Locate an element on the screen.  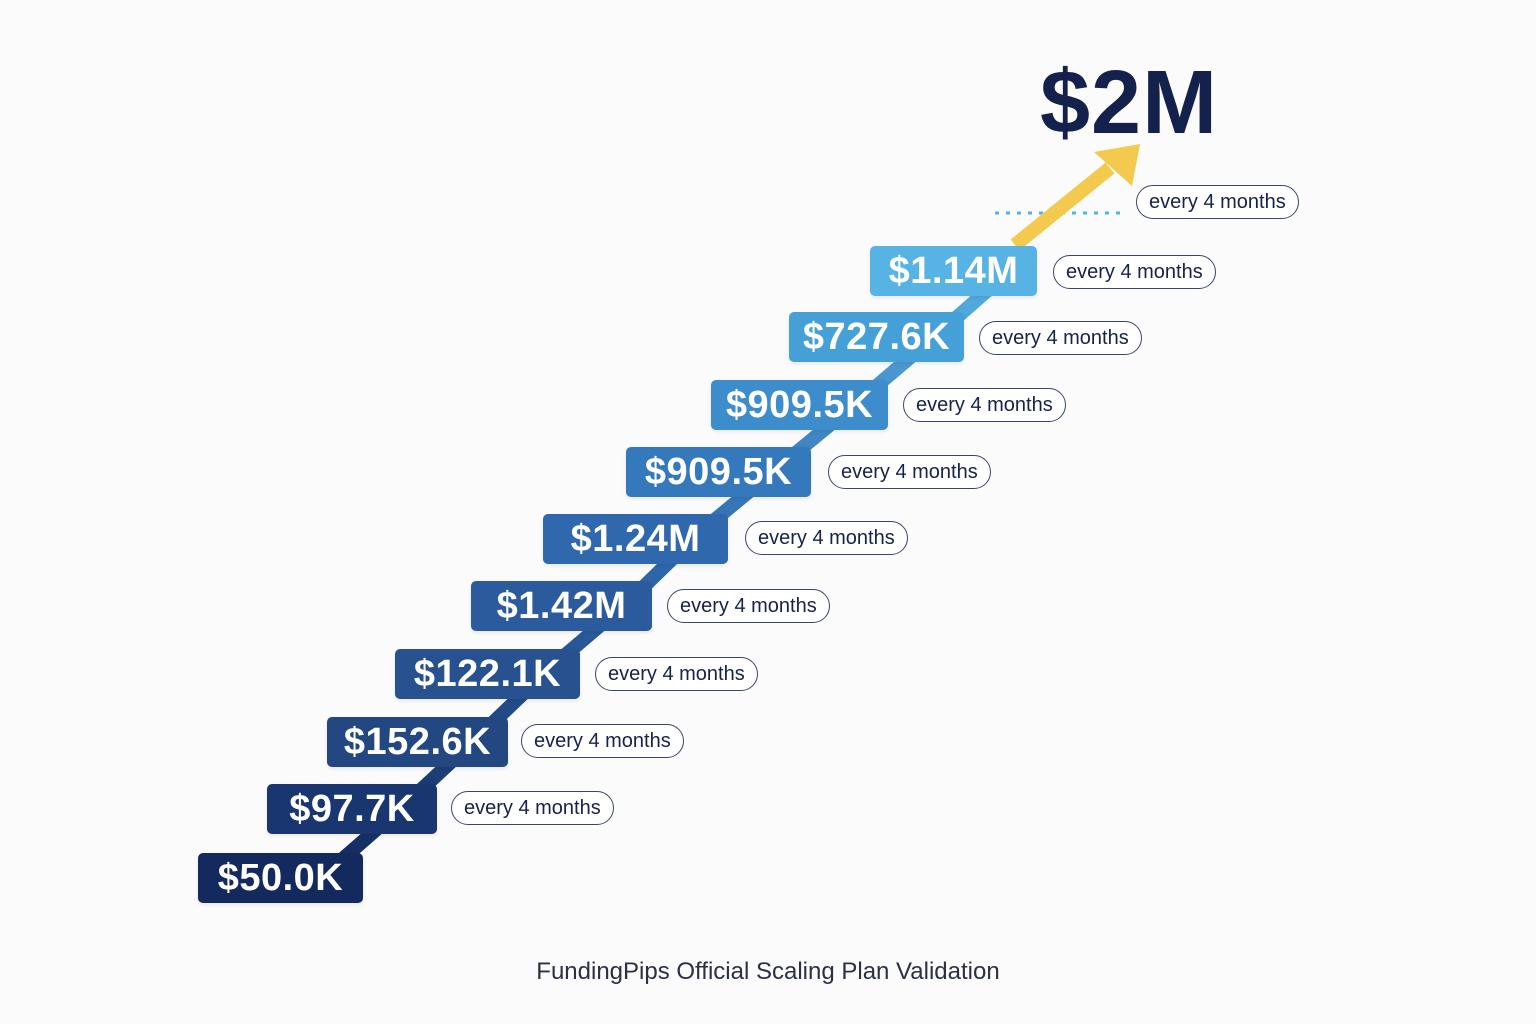
step-box-4: $122.1K is located at coordinates (487, 674).